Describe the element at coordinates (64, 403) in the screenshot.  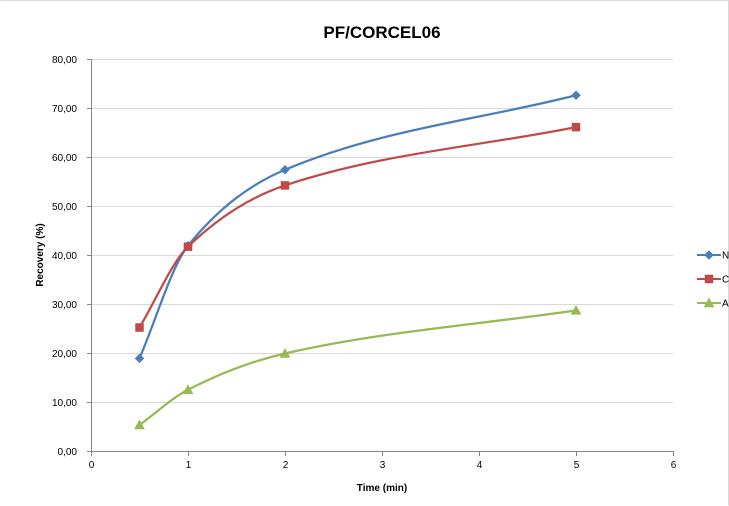
I see `y-tick-label: 10,00` at that location.